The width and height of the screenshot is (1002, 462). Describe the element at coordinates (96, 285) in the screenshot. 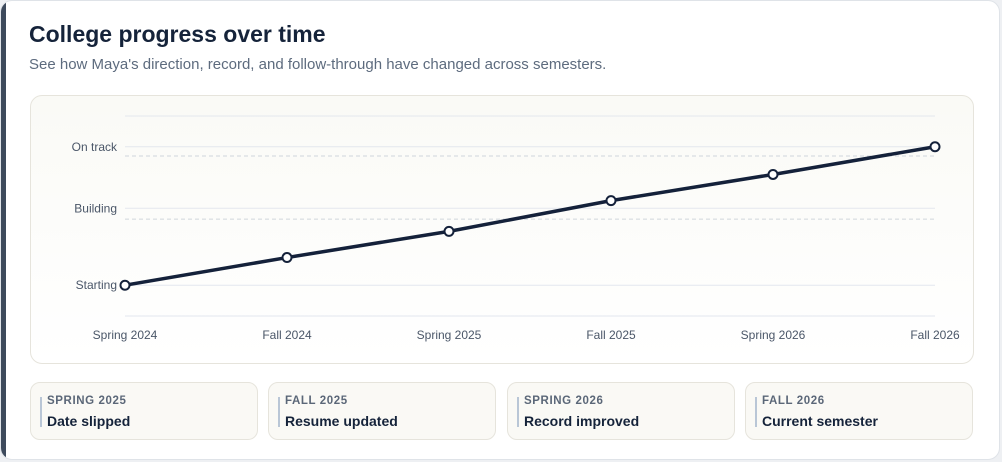

I see `y-tick-label: Starting` at that location.